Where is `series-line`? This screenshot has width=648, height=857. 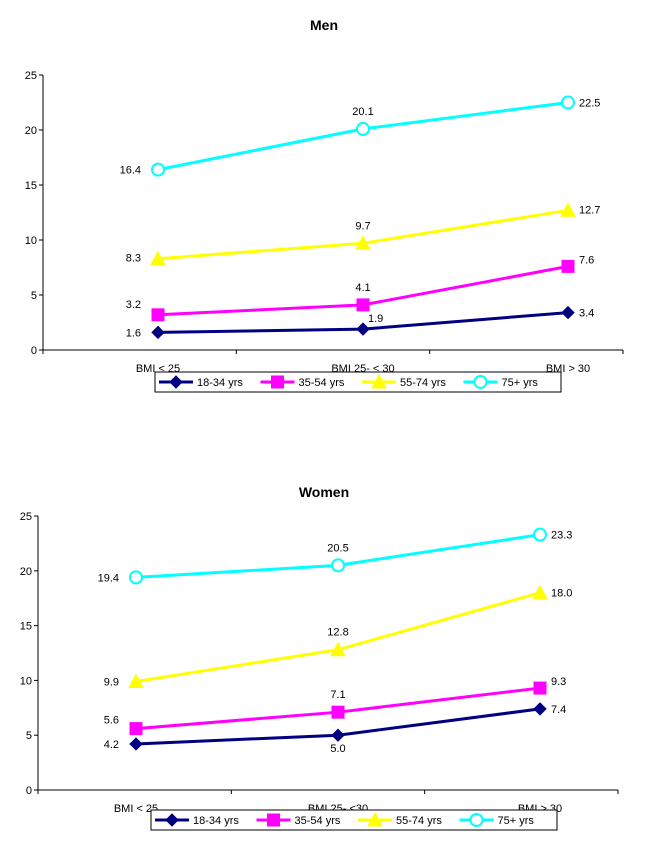
series-line is located at coordinates (363, 234).